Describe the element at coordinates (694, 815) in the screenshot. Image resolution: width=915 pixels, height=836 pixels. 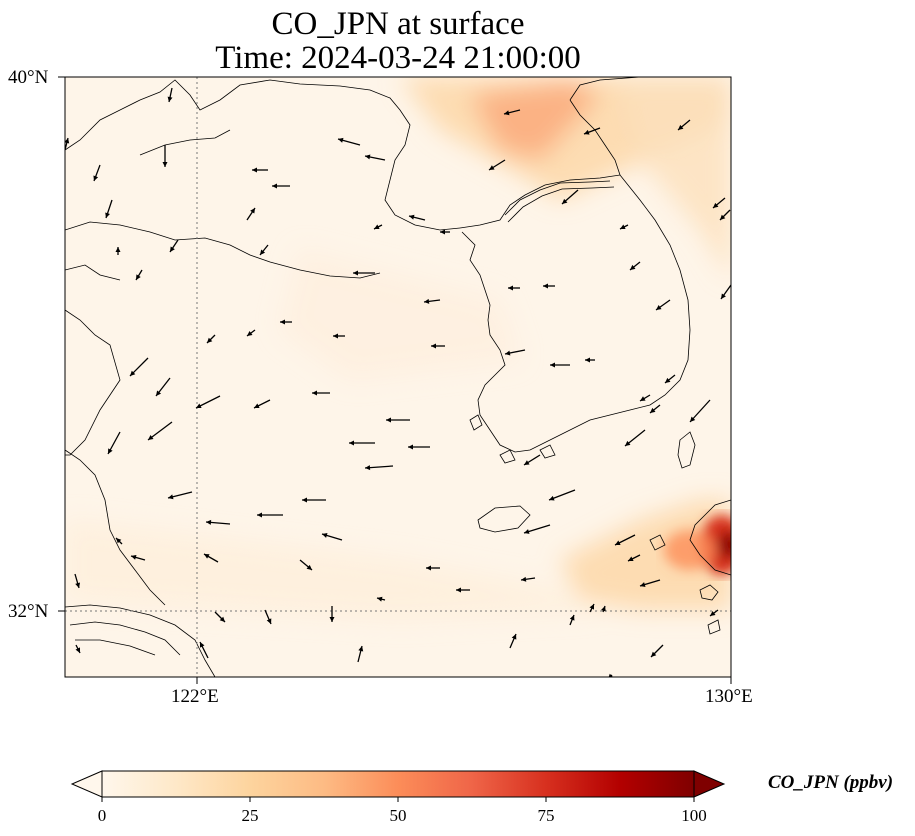
I see `colorbar-tick-100: 100` at that location.